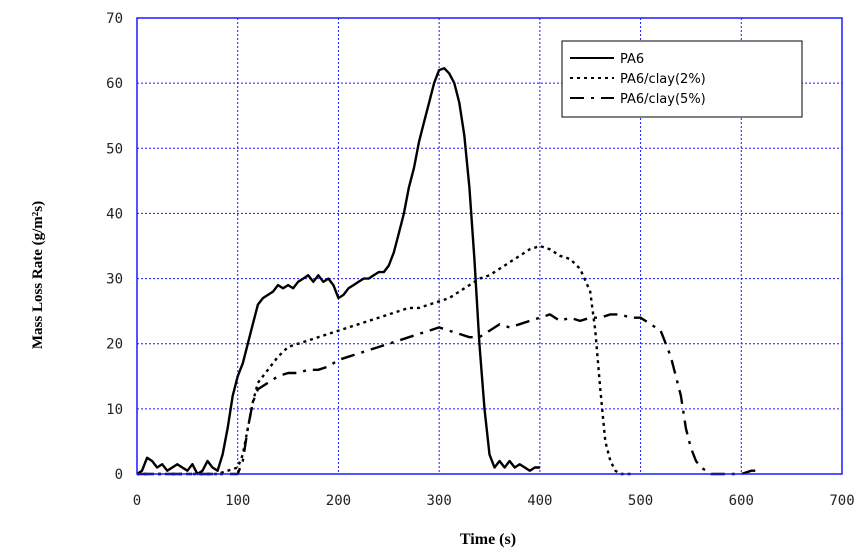 This screenshot has width=864, height=550. Describe the element at coordinates (38, 275) in the screenshot. I see `y-axis-label: Mass Loss Rate (g/m²s)` at that location.